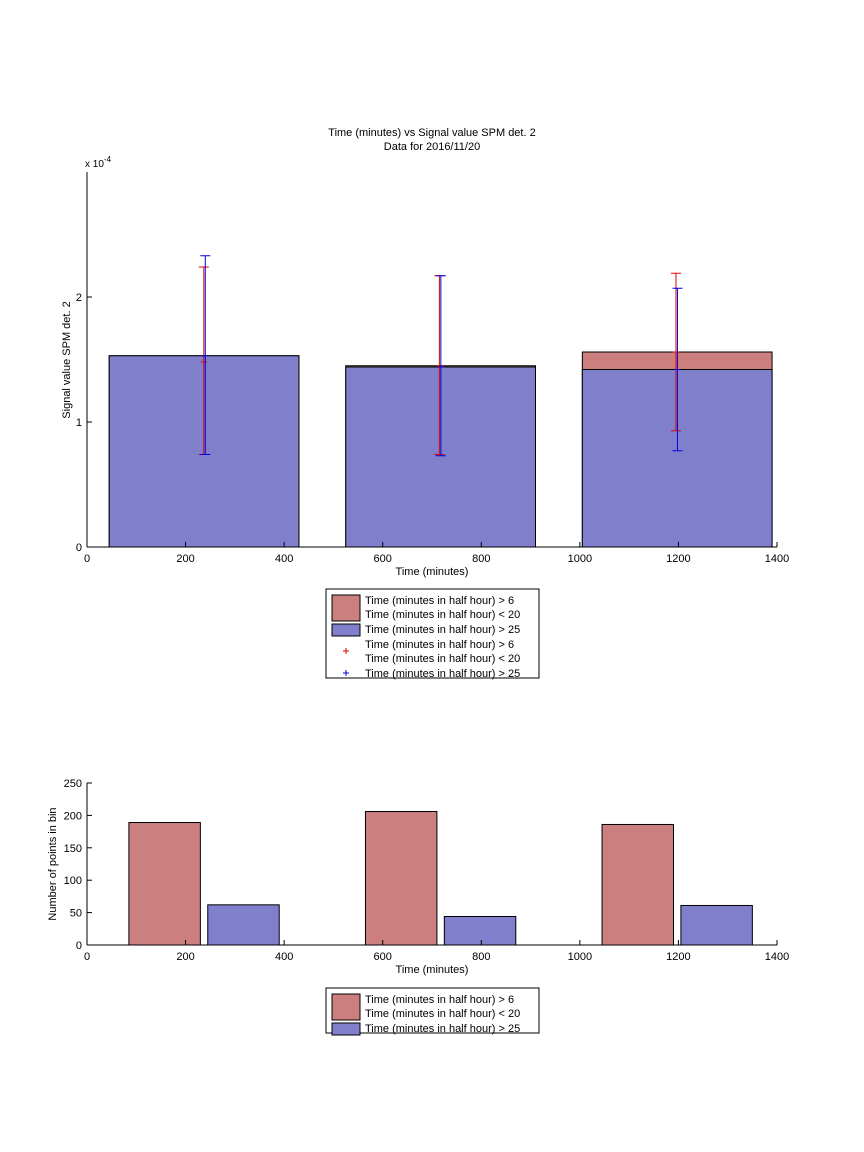 The width and height of the screenshot is (864, 1152). I want to click on y-tick-label: 250, so click(73, 784).